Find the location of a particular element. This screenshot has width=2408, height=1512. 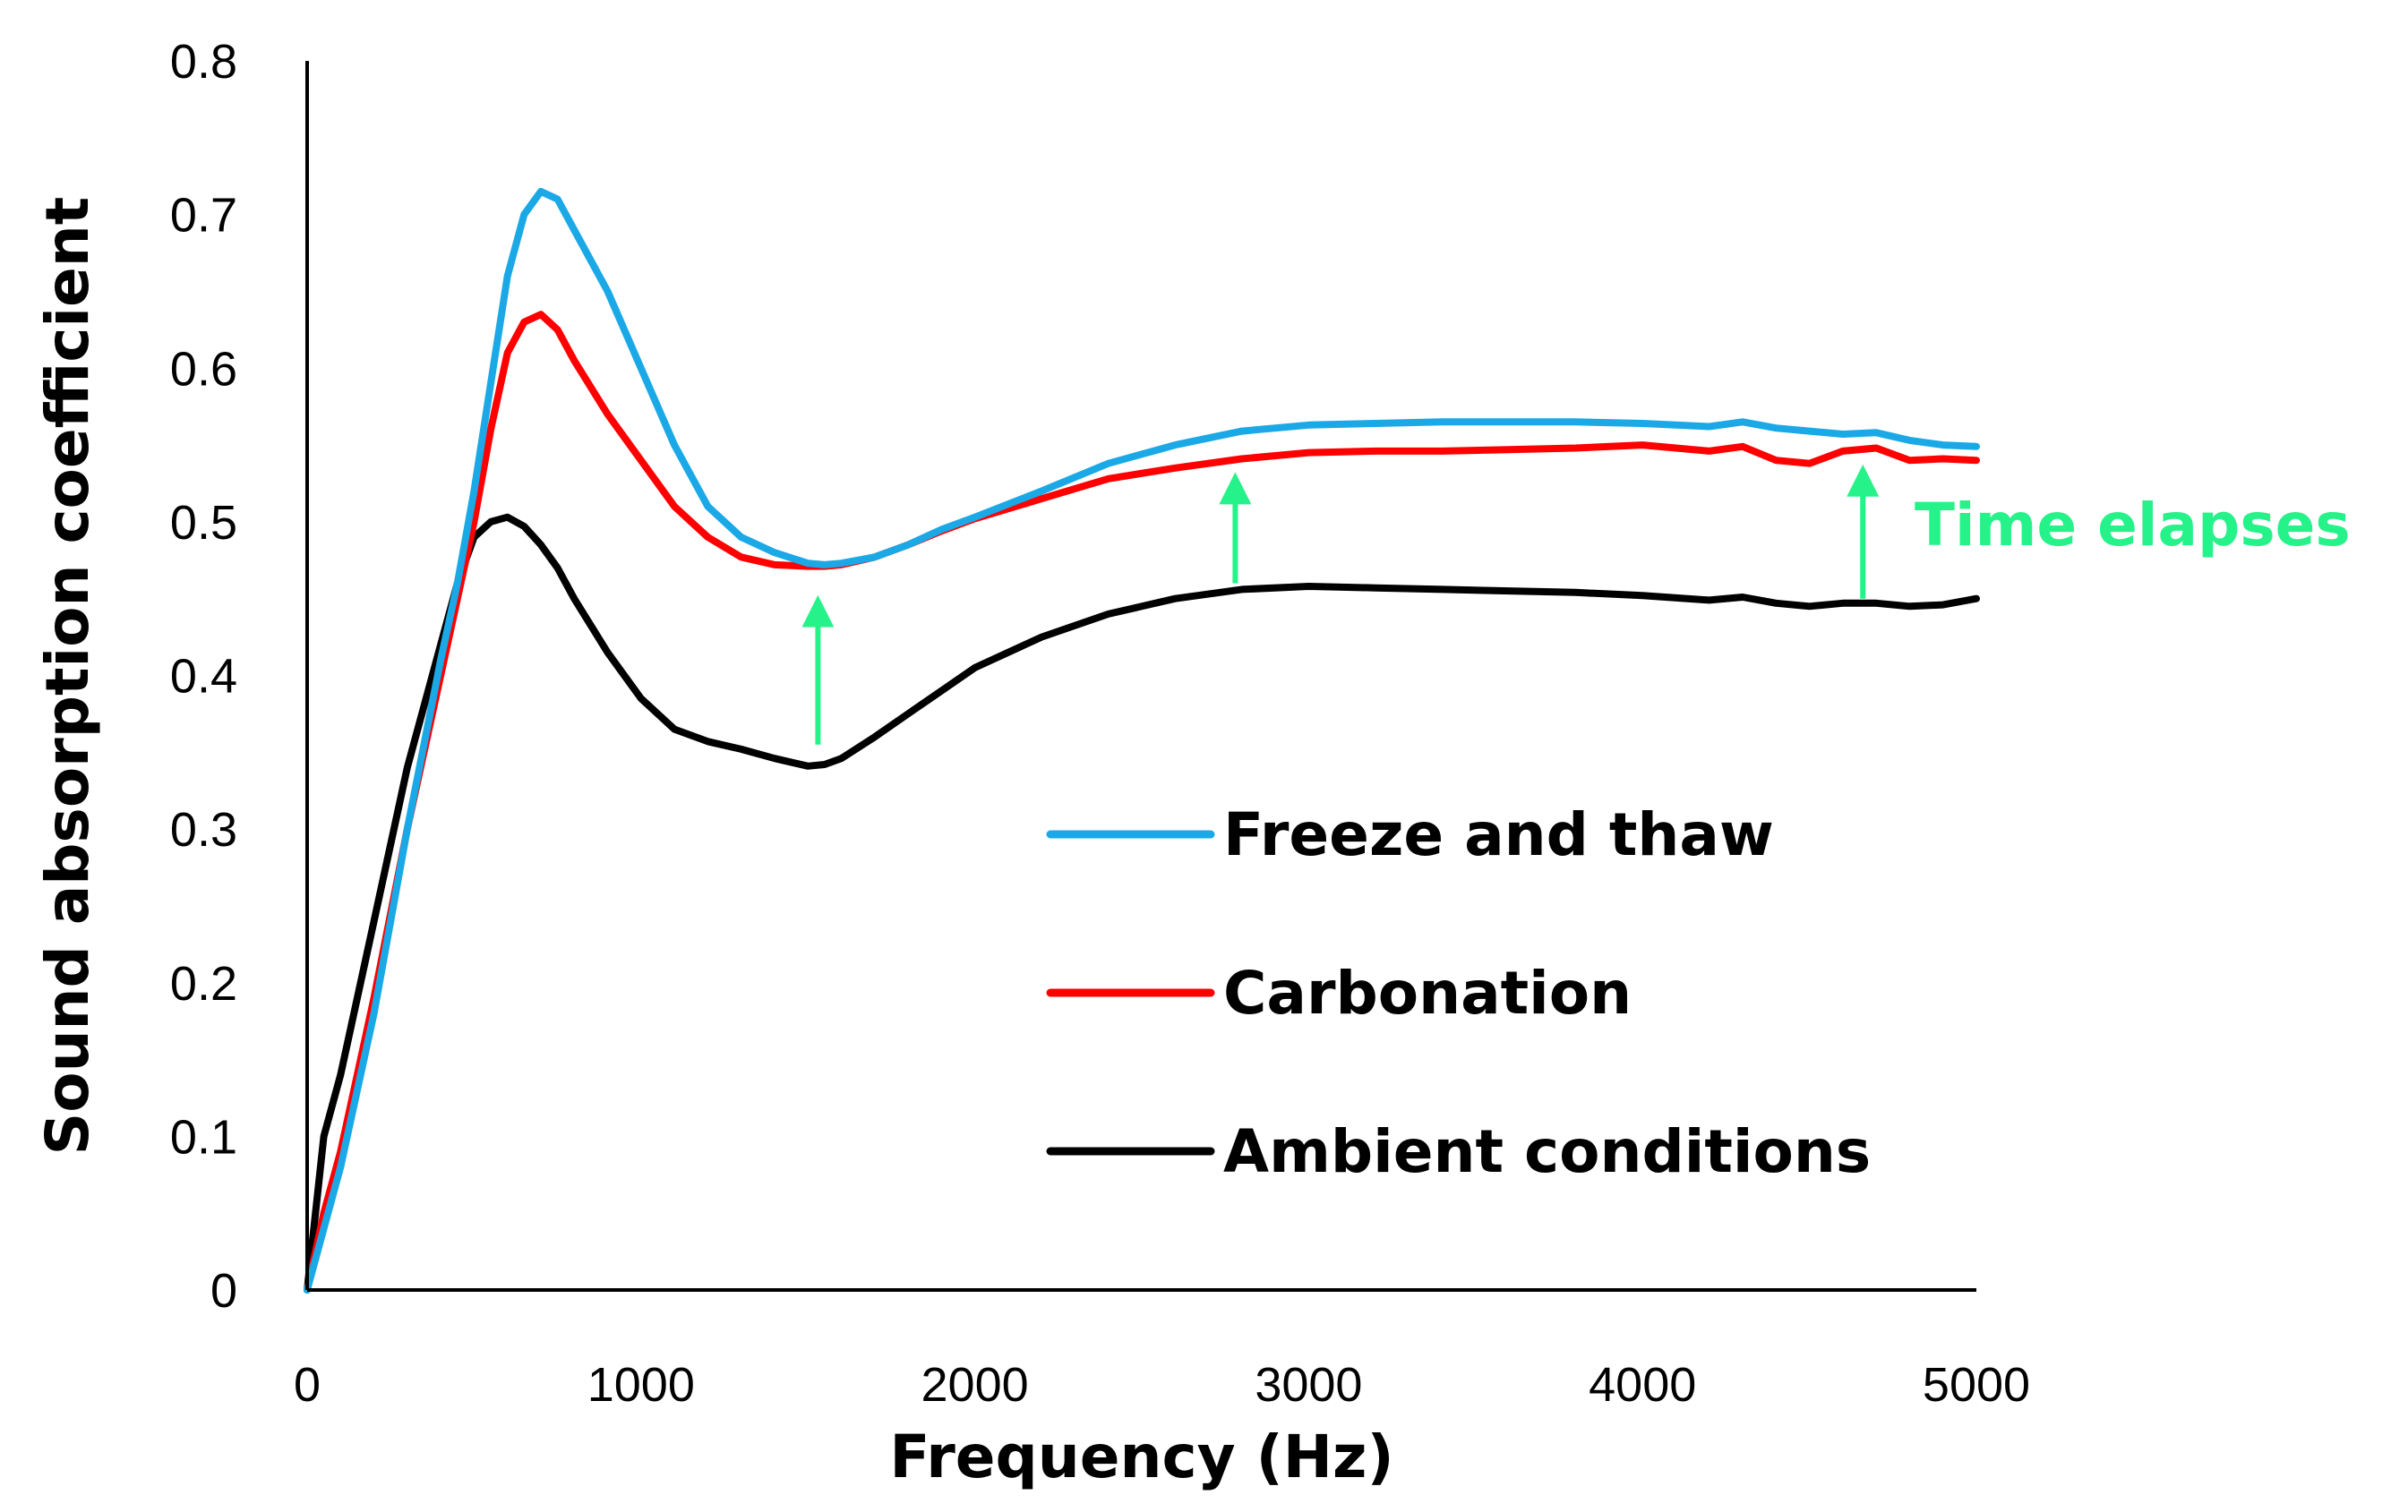

legend-label: Ambient conditions is located at coordinates (1547, 1151).